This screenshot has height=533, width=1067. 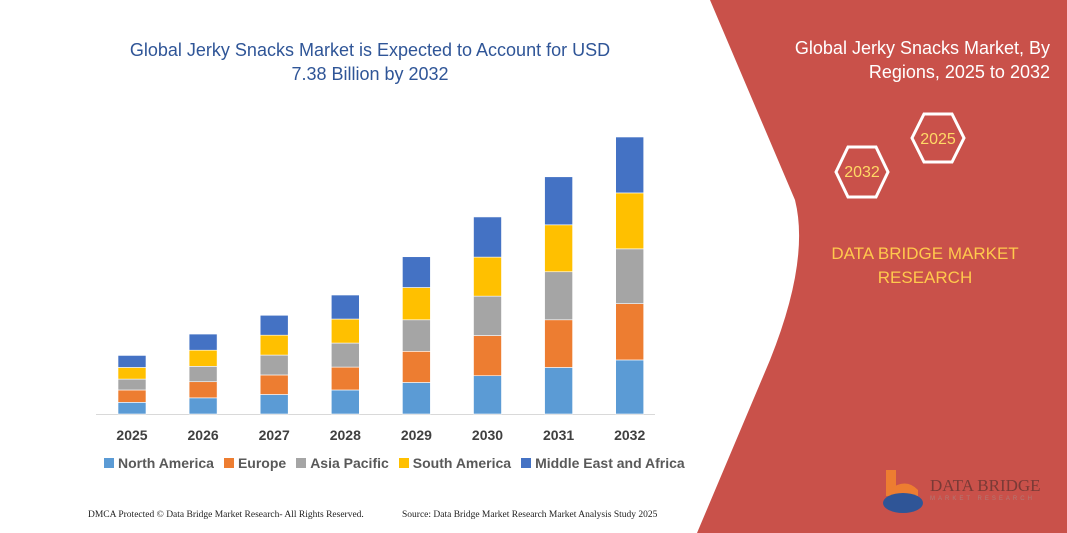 I want to click on bar-2031-south-america, so click(x=558, y=248).